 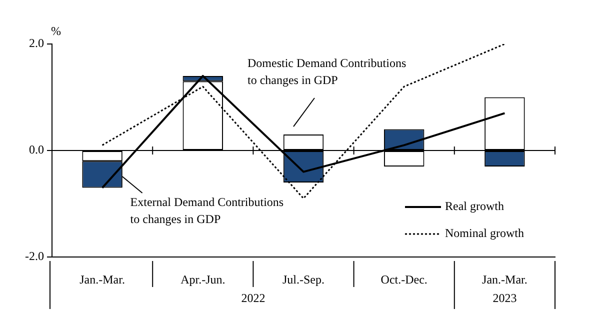 What do you see at coordinates (203, 279) in the screenshot?
I see `x-tick-label: Apr.-Jun.` at bounding box center [203, 279].